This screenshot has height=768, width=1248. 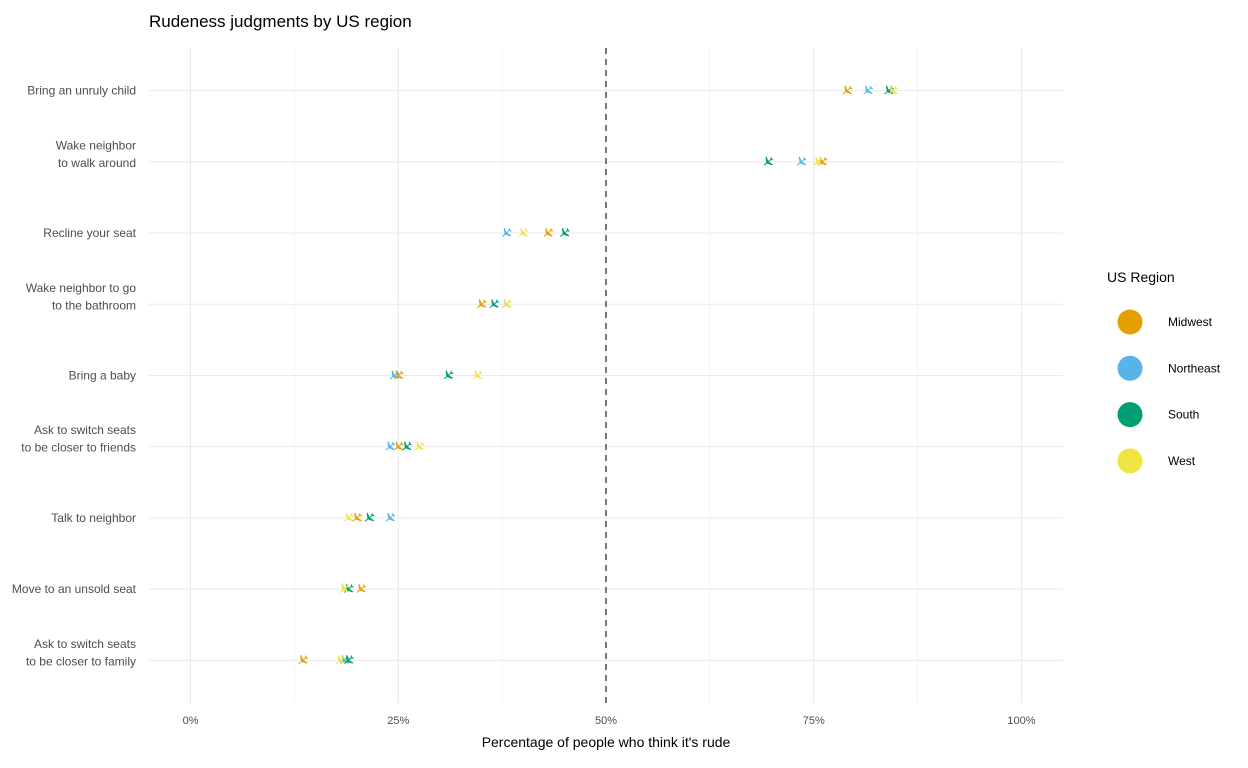 What do you see at coordinates (89, 233) in the screenshot?
I see `category-label: Recline your seat` at bounding box center [89, 233].